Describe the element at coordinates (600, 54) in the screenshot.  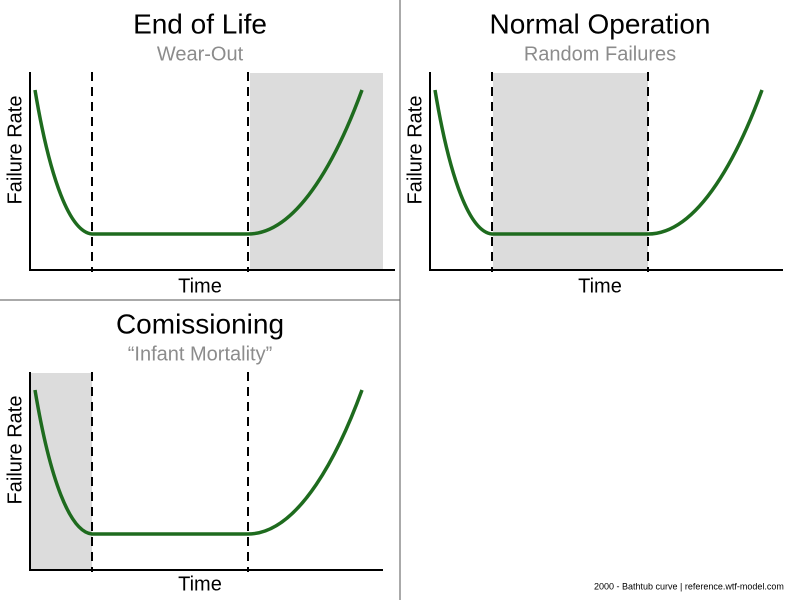
I see `panel-subtitle: Random Failures` at that location.